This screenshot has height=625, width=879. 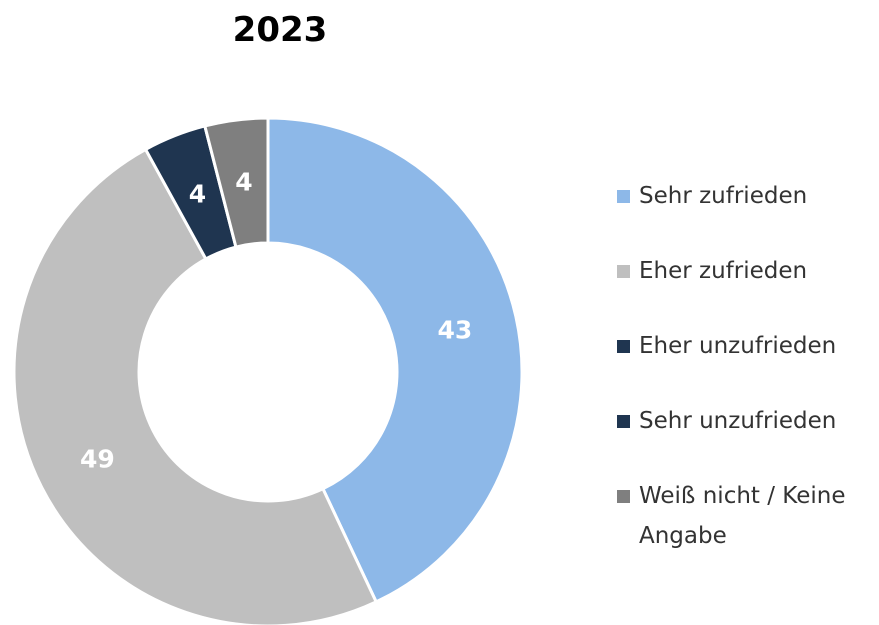 I want to click on donut-slice, so click(x=236, y=182).